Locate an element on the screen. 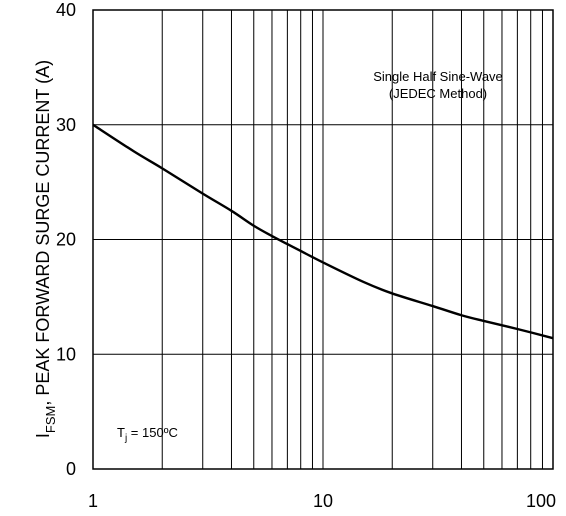  y-tick-label: 20 is located at coordinates (66, 240).